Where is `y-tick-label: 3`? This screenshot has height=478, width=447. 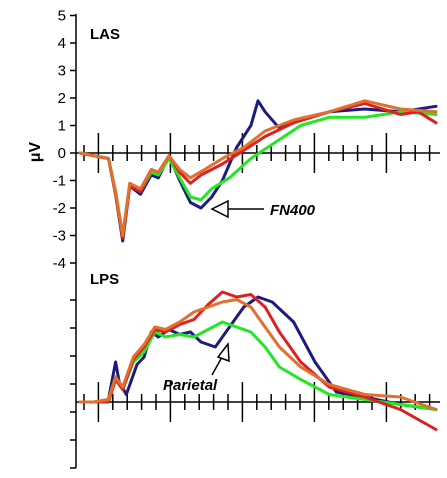
y-tick-label: 3 is located at coordinates (62, 71).